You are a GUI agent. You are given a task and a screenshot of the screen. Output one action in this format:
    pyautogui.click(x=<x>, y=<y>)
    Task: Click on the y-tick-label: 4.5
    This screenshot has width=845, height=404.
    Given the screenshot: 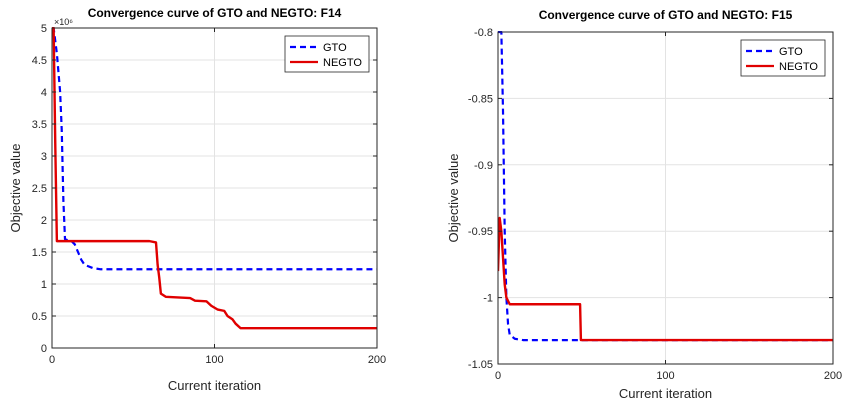 What is the action you would take?
    pyautogui.click(x=39, y=61)
    